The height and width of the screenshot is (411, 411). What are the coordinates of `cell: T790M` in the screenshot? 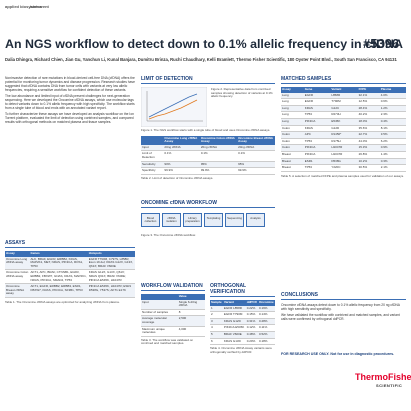 It's located at (344, 102).